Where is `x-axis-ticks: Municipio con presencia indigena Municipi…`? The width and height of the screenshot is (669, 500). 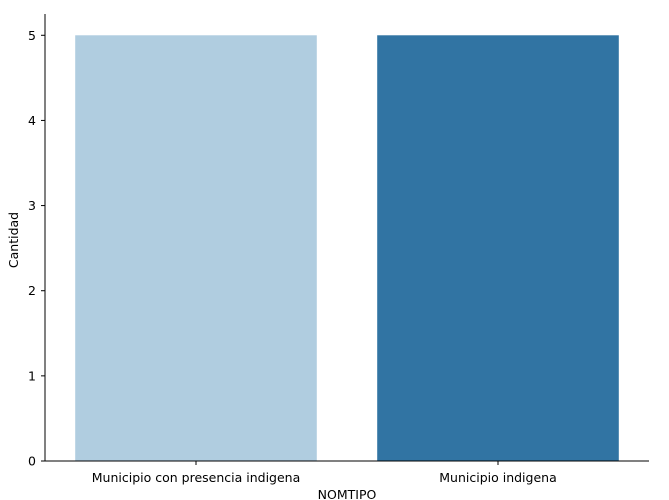
x-axis-ticks: Municipio con presencia indigena Municipi… is located at coordinates (324, 473).